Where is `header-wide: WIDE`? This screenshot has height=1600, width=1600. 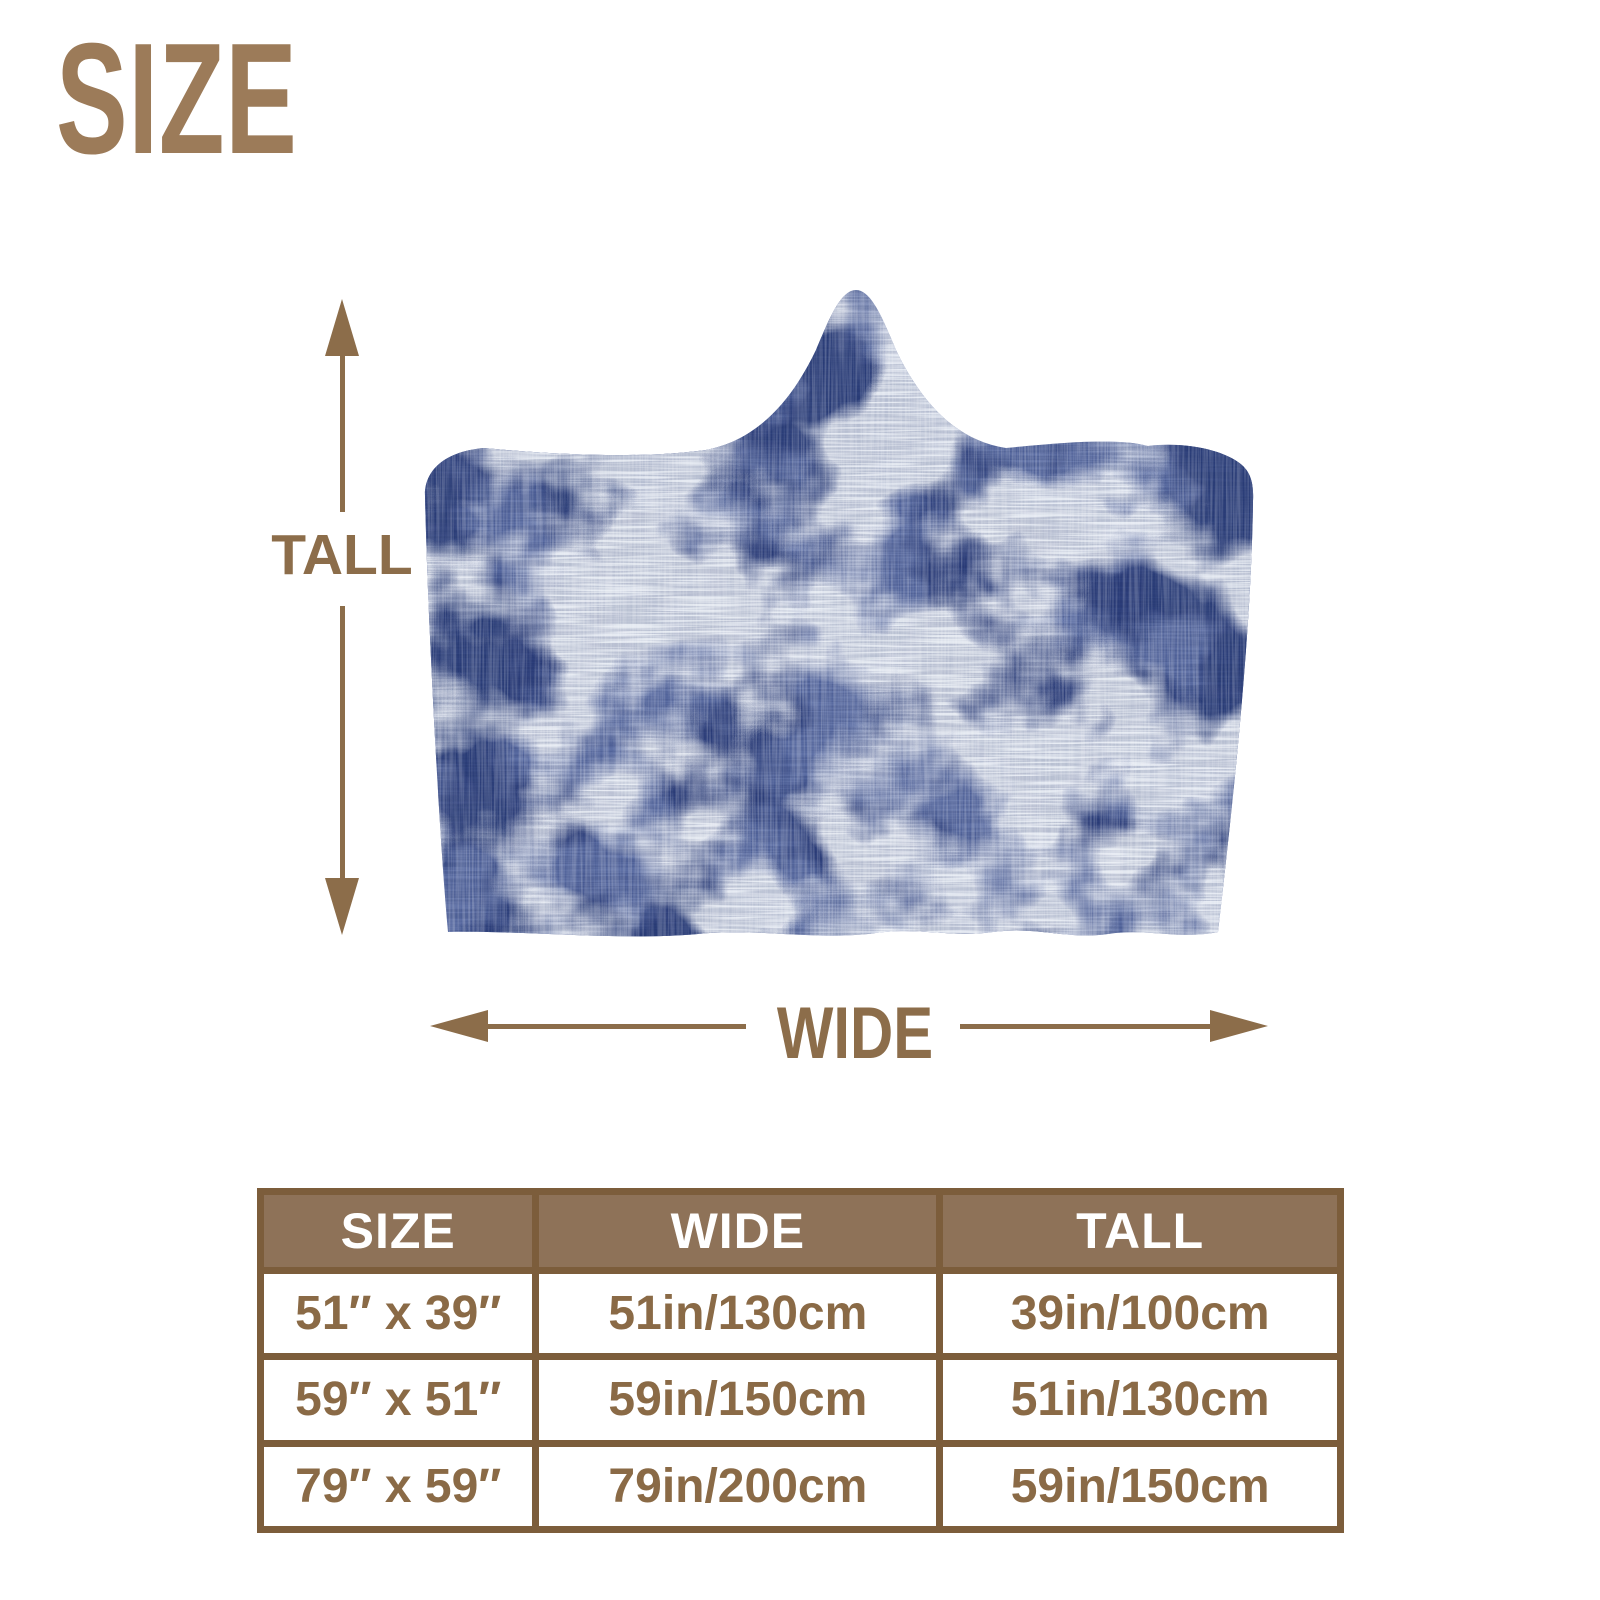 header-wide: WIDE is located at coordinates (738, 1231).